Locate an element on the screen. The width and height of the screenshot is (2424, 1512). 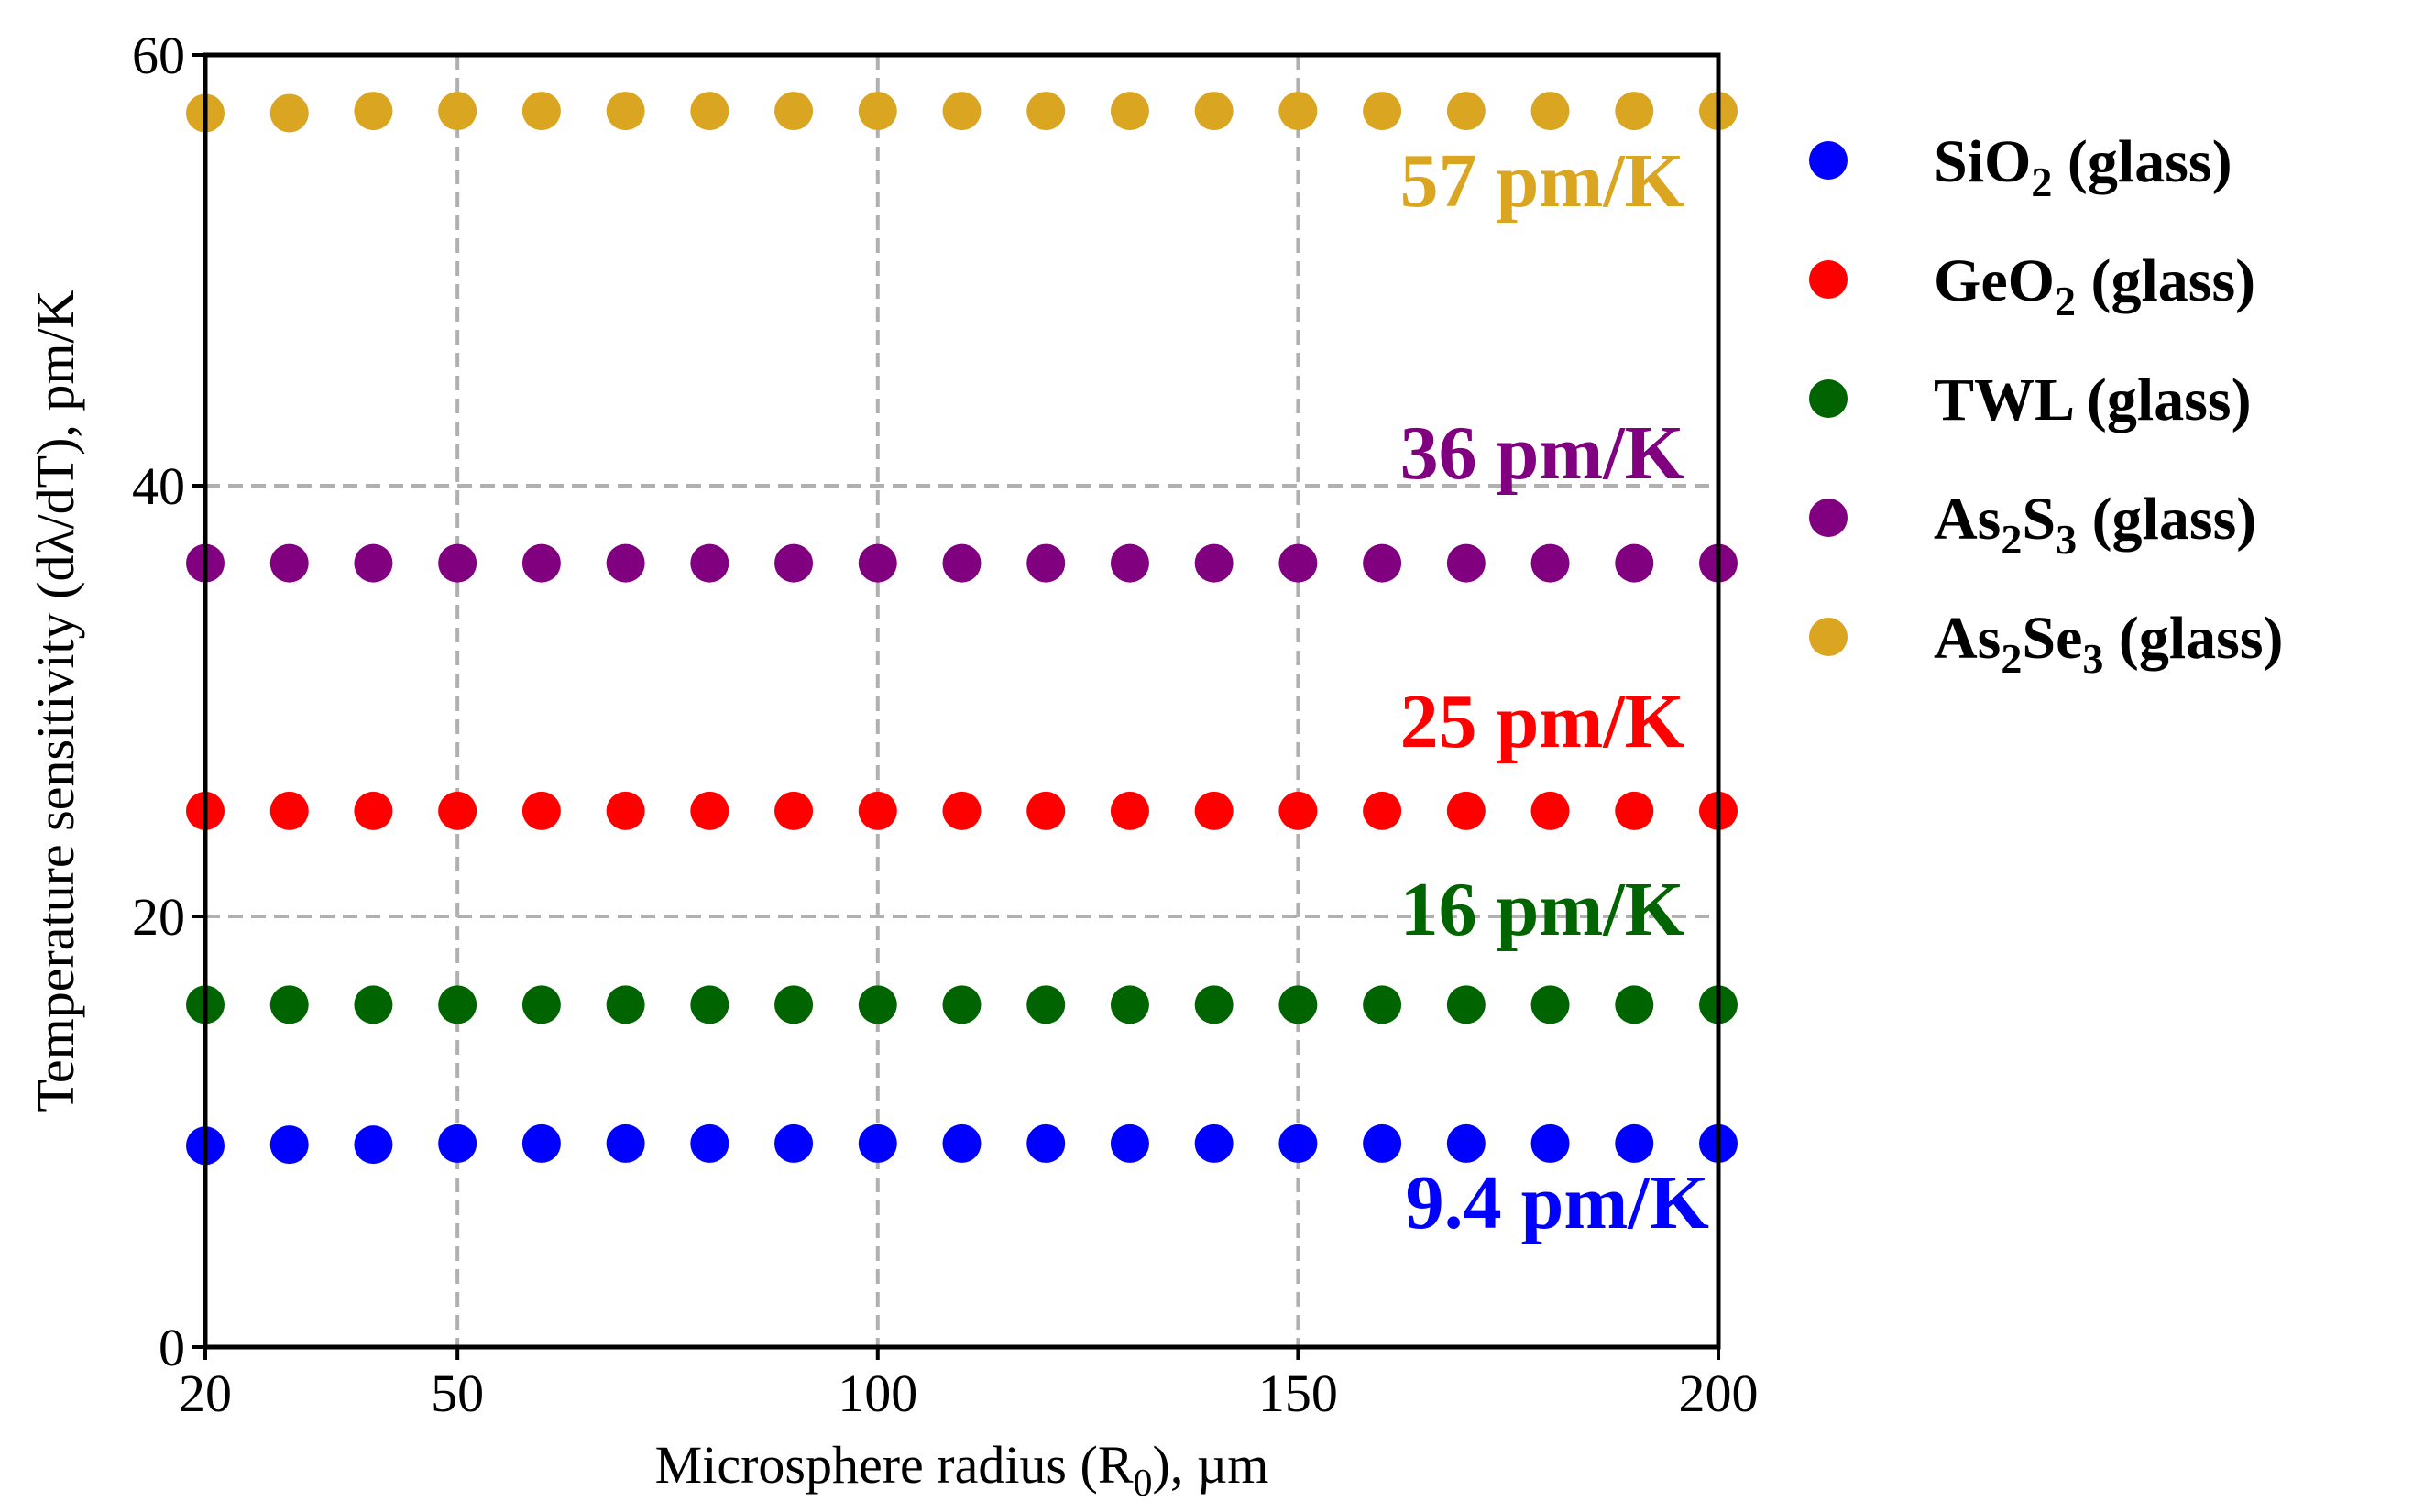
legend-item-as2se3: As2Se3 (glass) is located at coordinates (2046, 643).